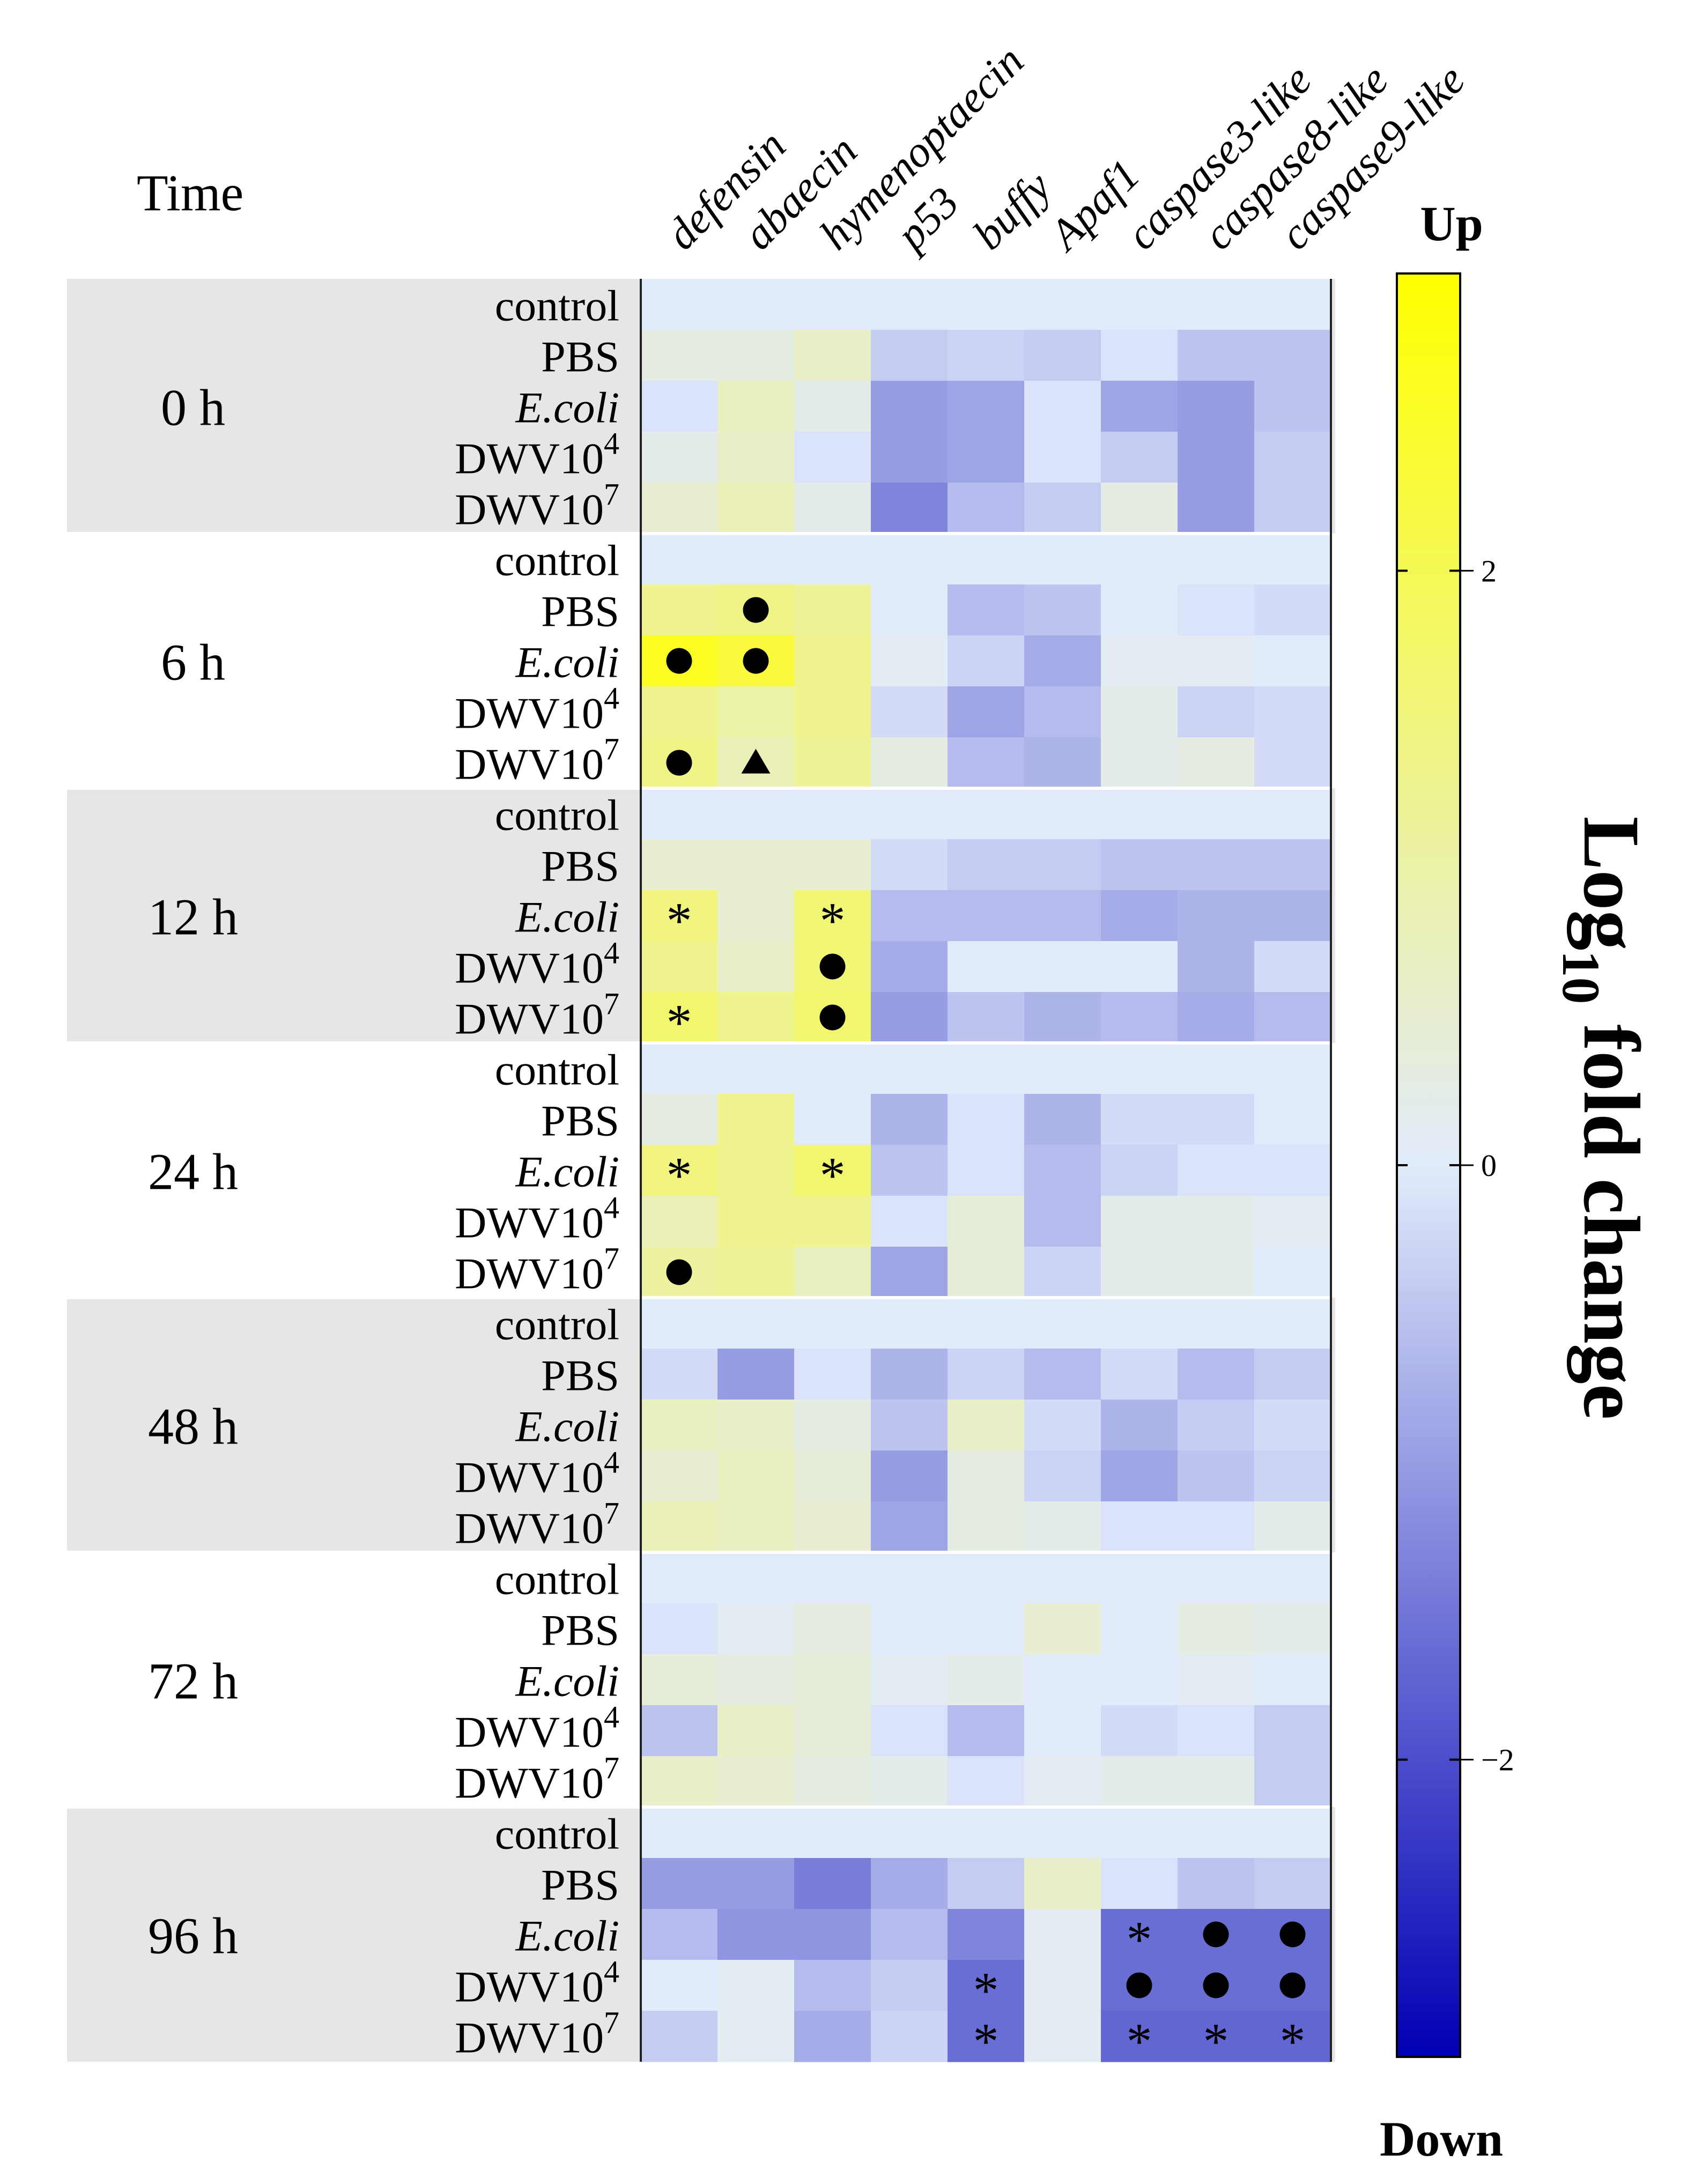  I want to click on color-bar-title-sub: 10, so click(1581, 977).